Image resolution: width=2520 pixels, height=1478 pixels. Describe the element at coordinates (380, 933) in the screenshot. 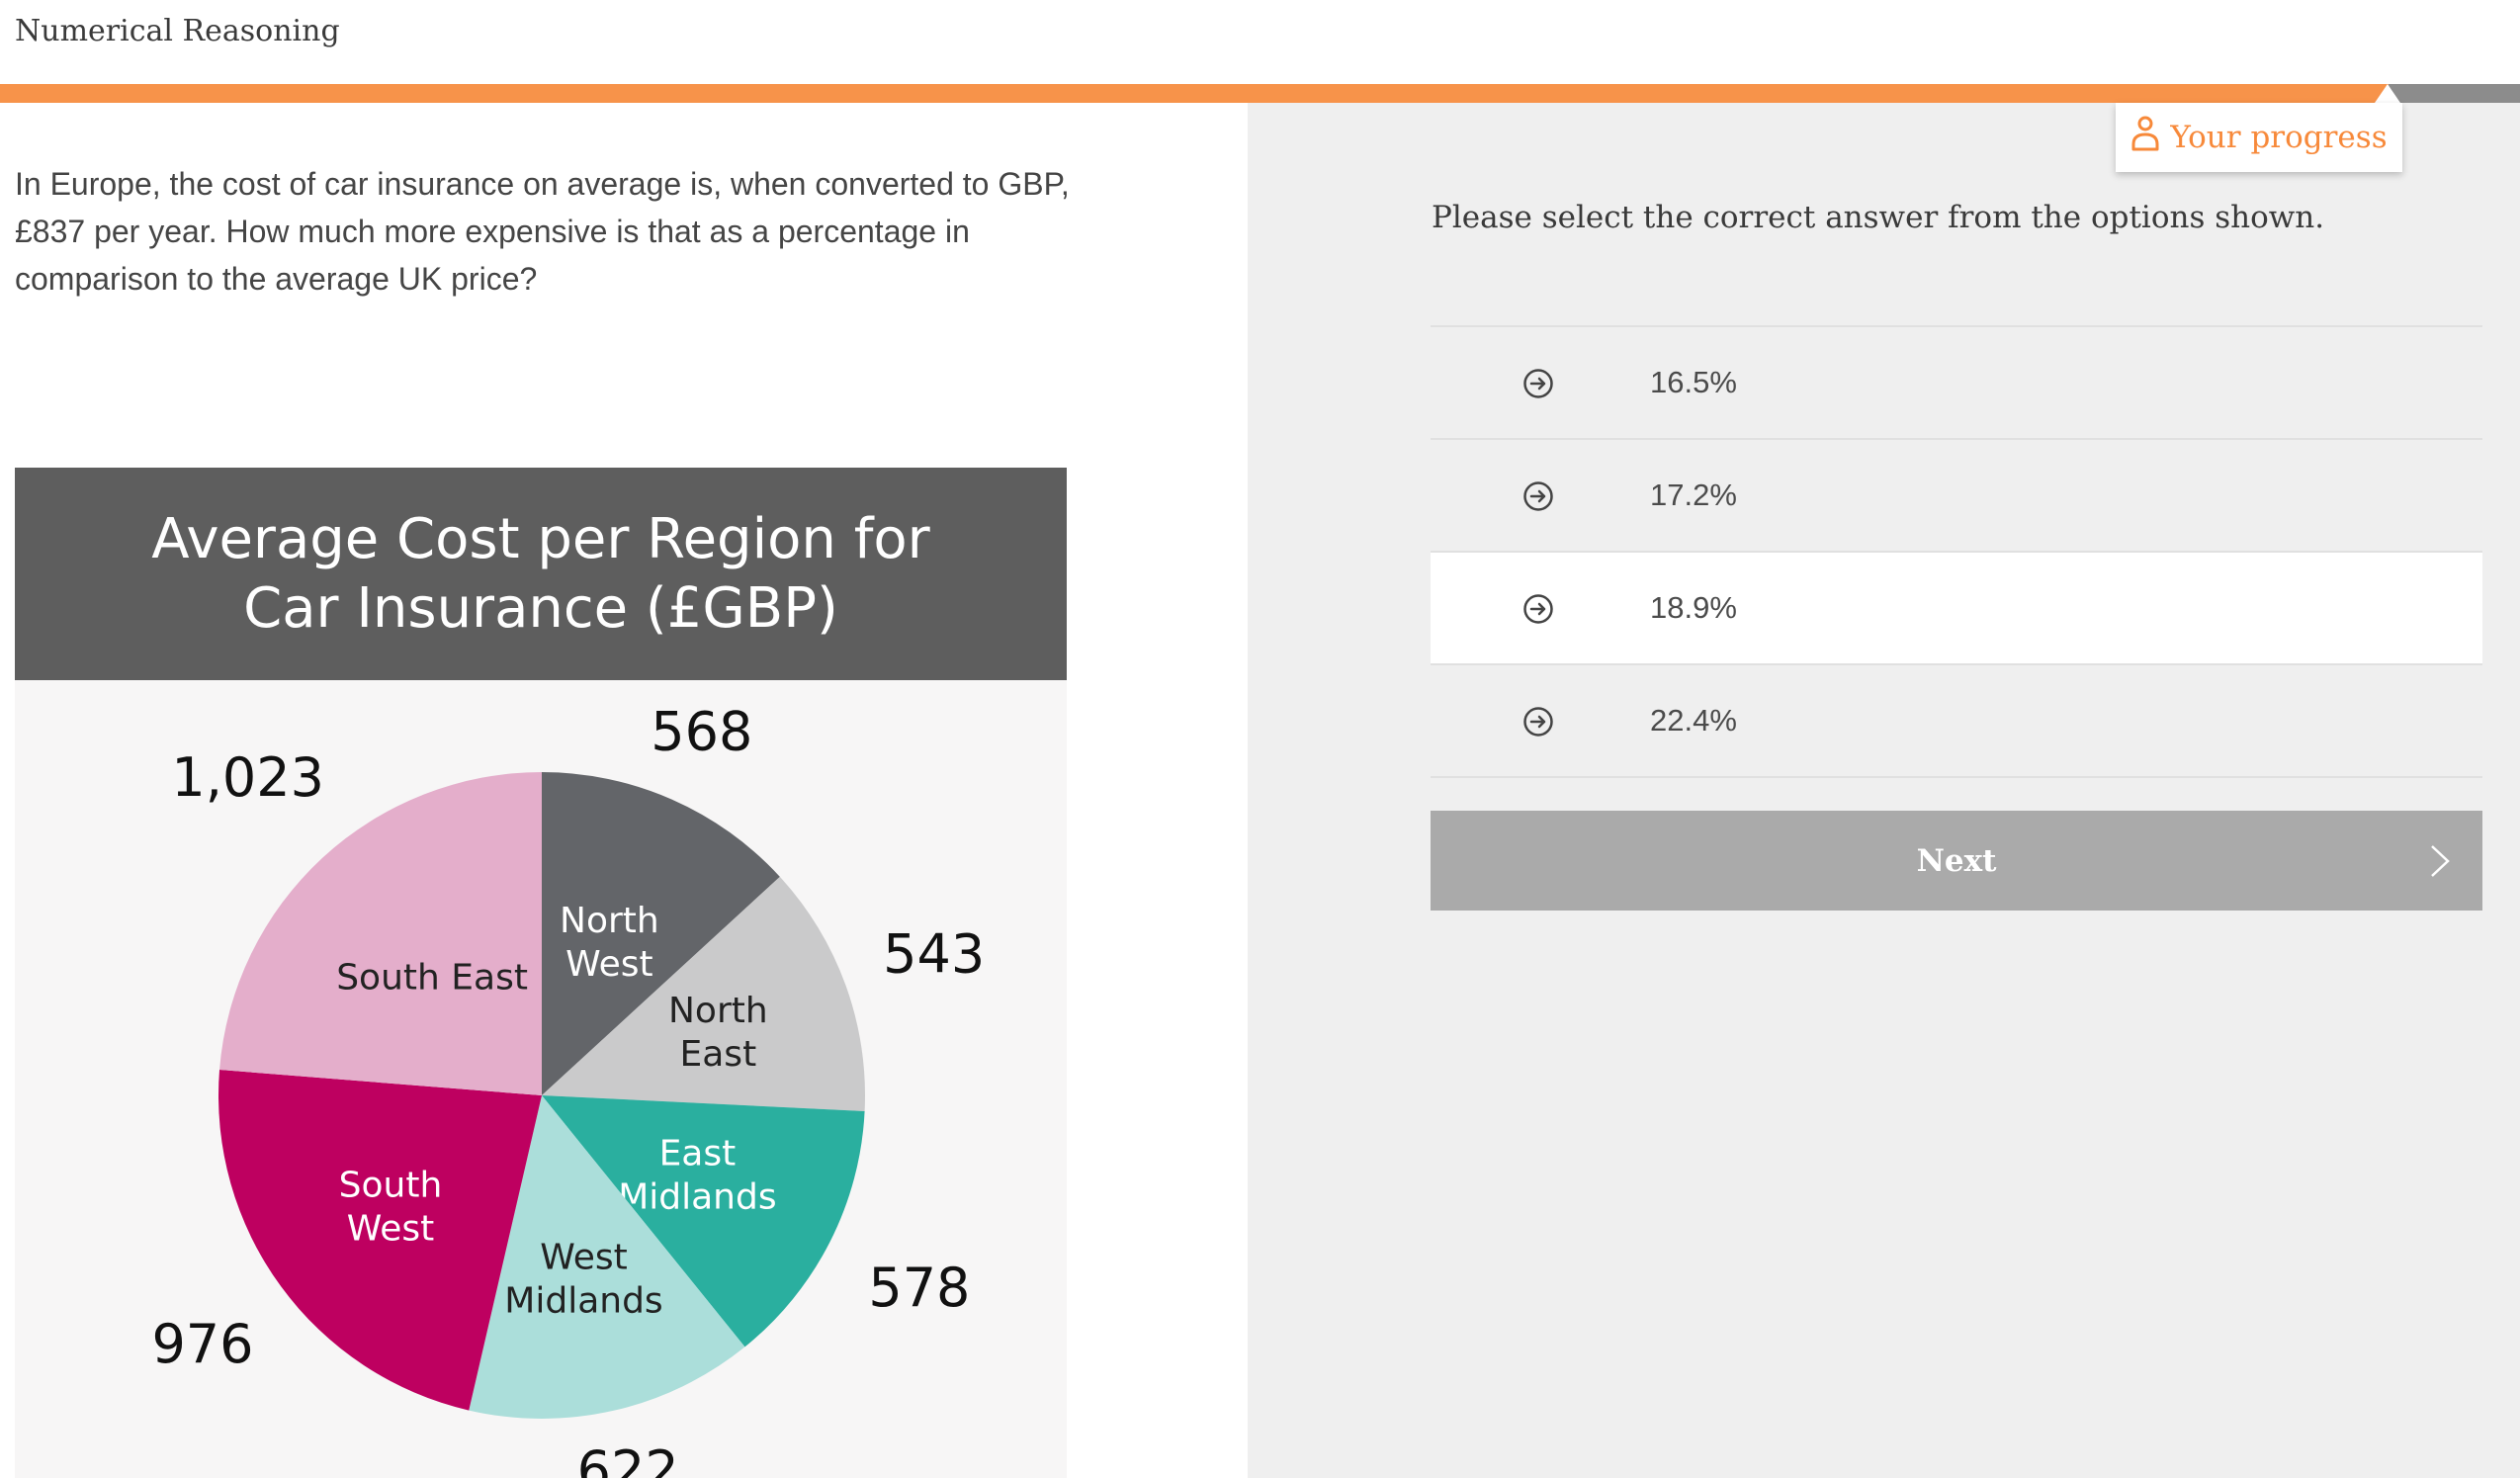

I see `pie-slice-south-east` at that location.